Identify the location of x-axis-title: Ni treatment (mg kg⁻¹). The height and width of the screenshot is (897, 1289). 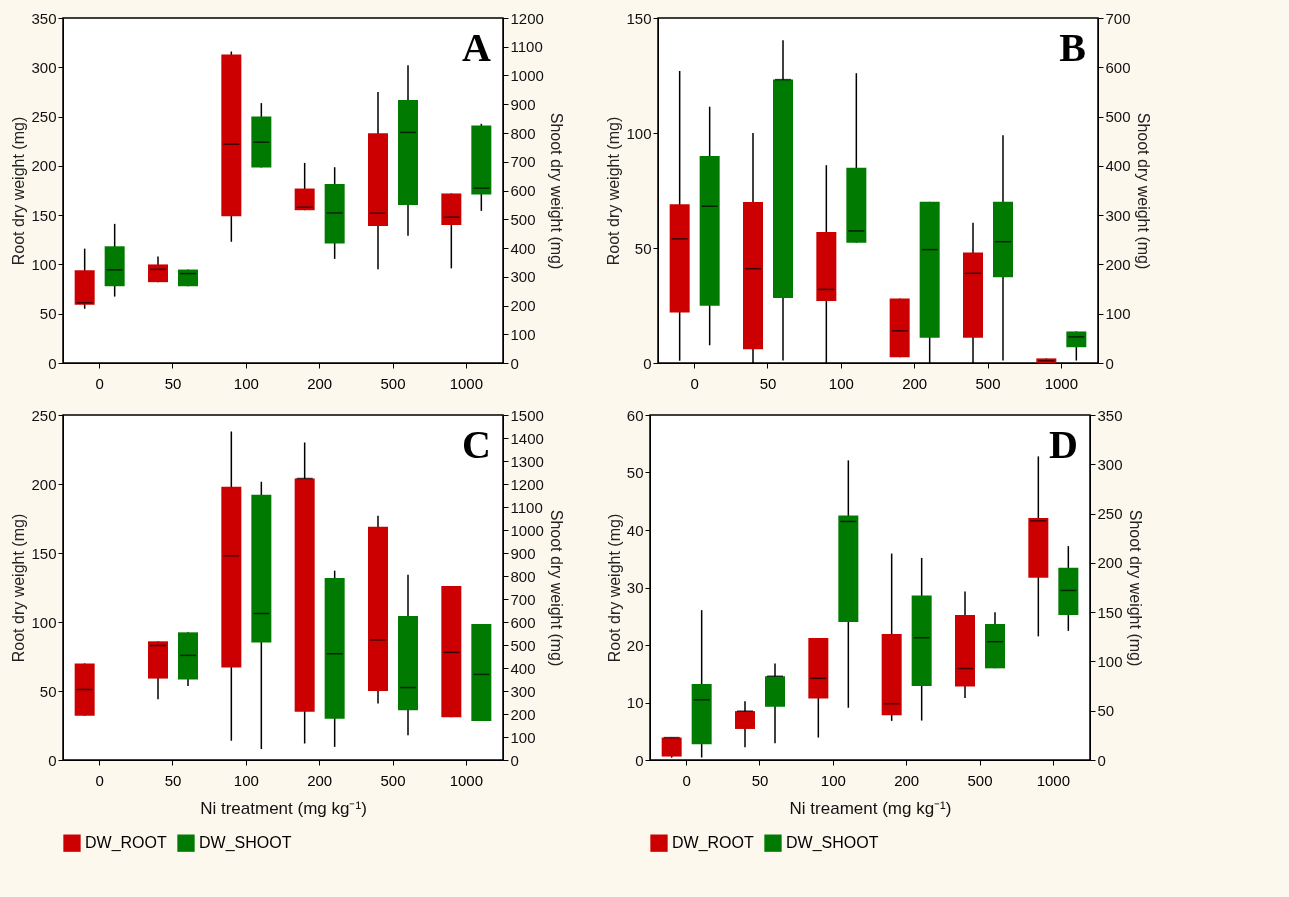
(283, 808).